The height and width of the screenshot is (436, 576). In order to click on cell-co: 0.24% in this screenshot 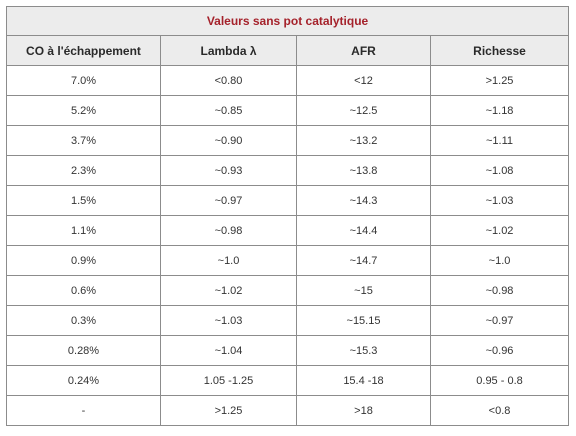, I will do `click(83, 380)`.